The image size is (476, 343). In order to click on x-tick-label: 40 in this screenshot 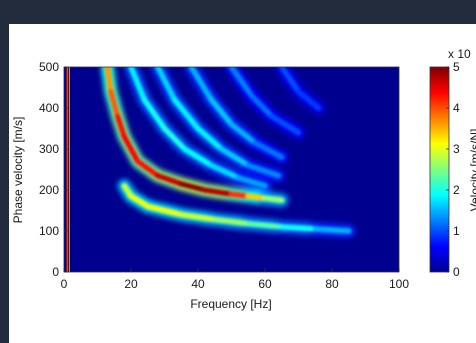, I will do `click(198, 284)`.